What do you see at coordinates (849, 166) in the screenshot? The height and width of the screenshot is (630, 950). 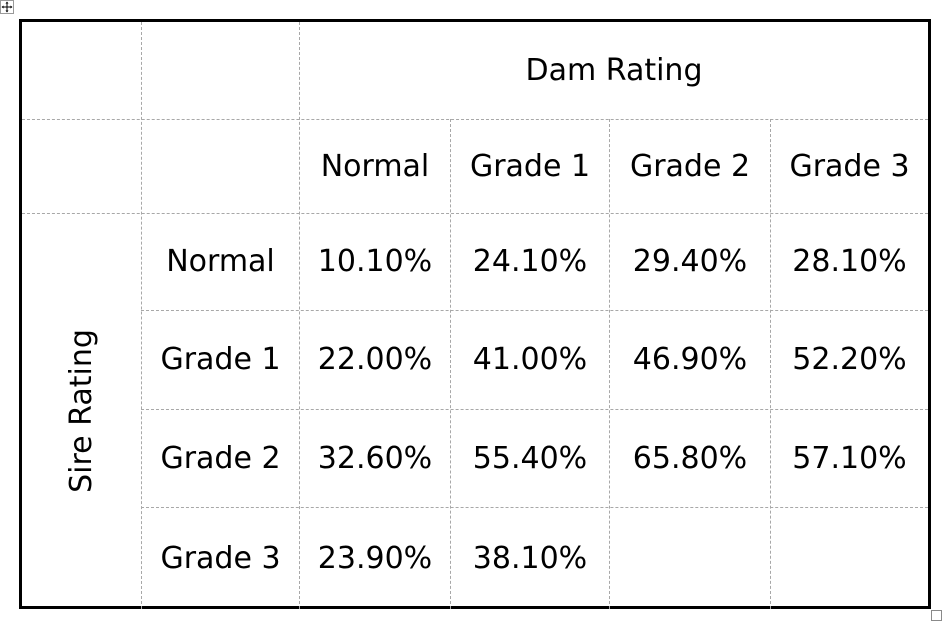 I see `column-header: Grade 3` at bounding box center [849, 166].